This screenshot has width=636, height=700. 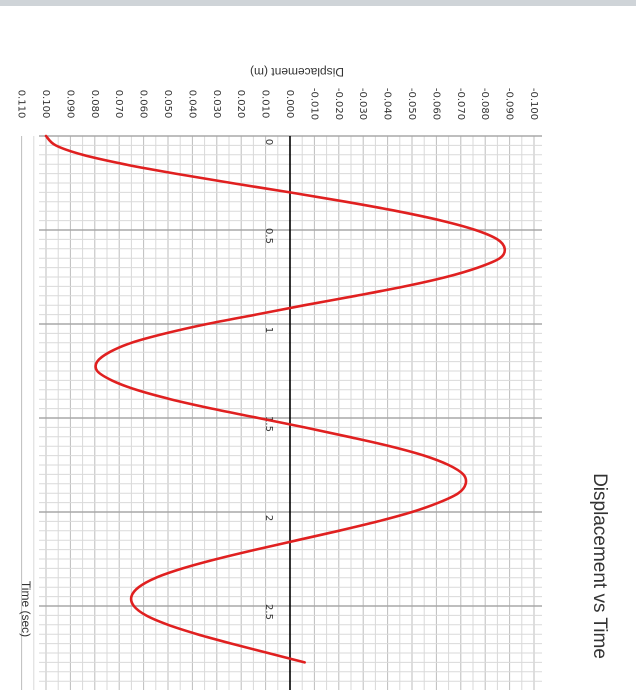 I want to click on y-tick-label: 0.080, so click(x=94, y=104).